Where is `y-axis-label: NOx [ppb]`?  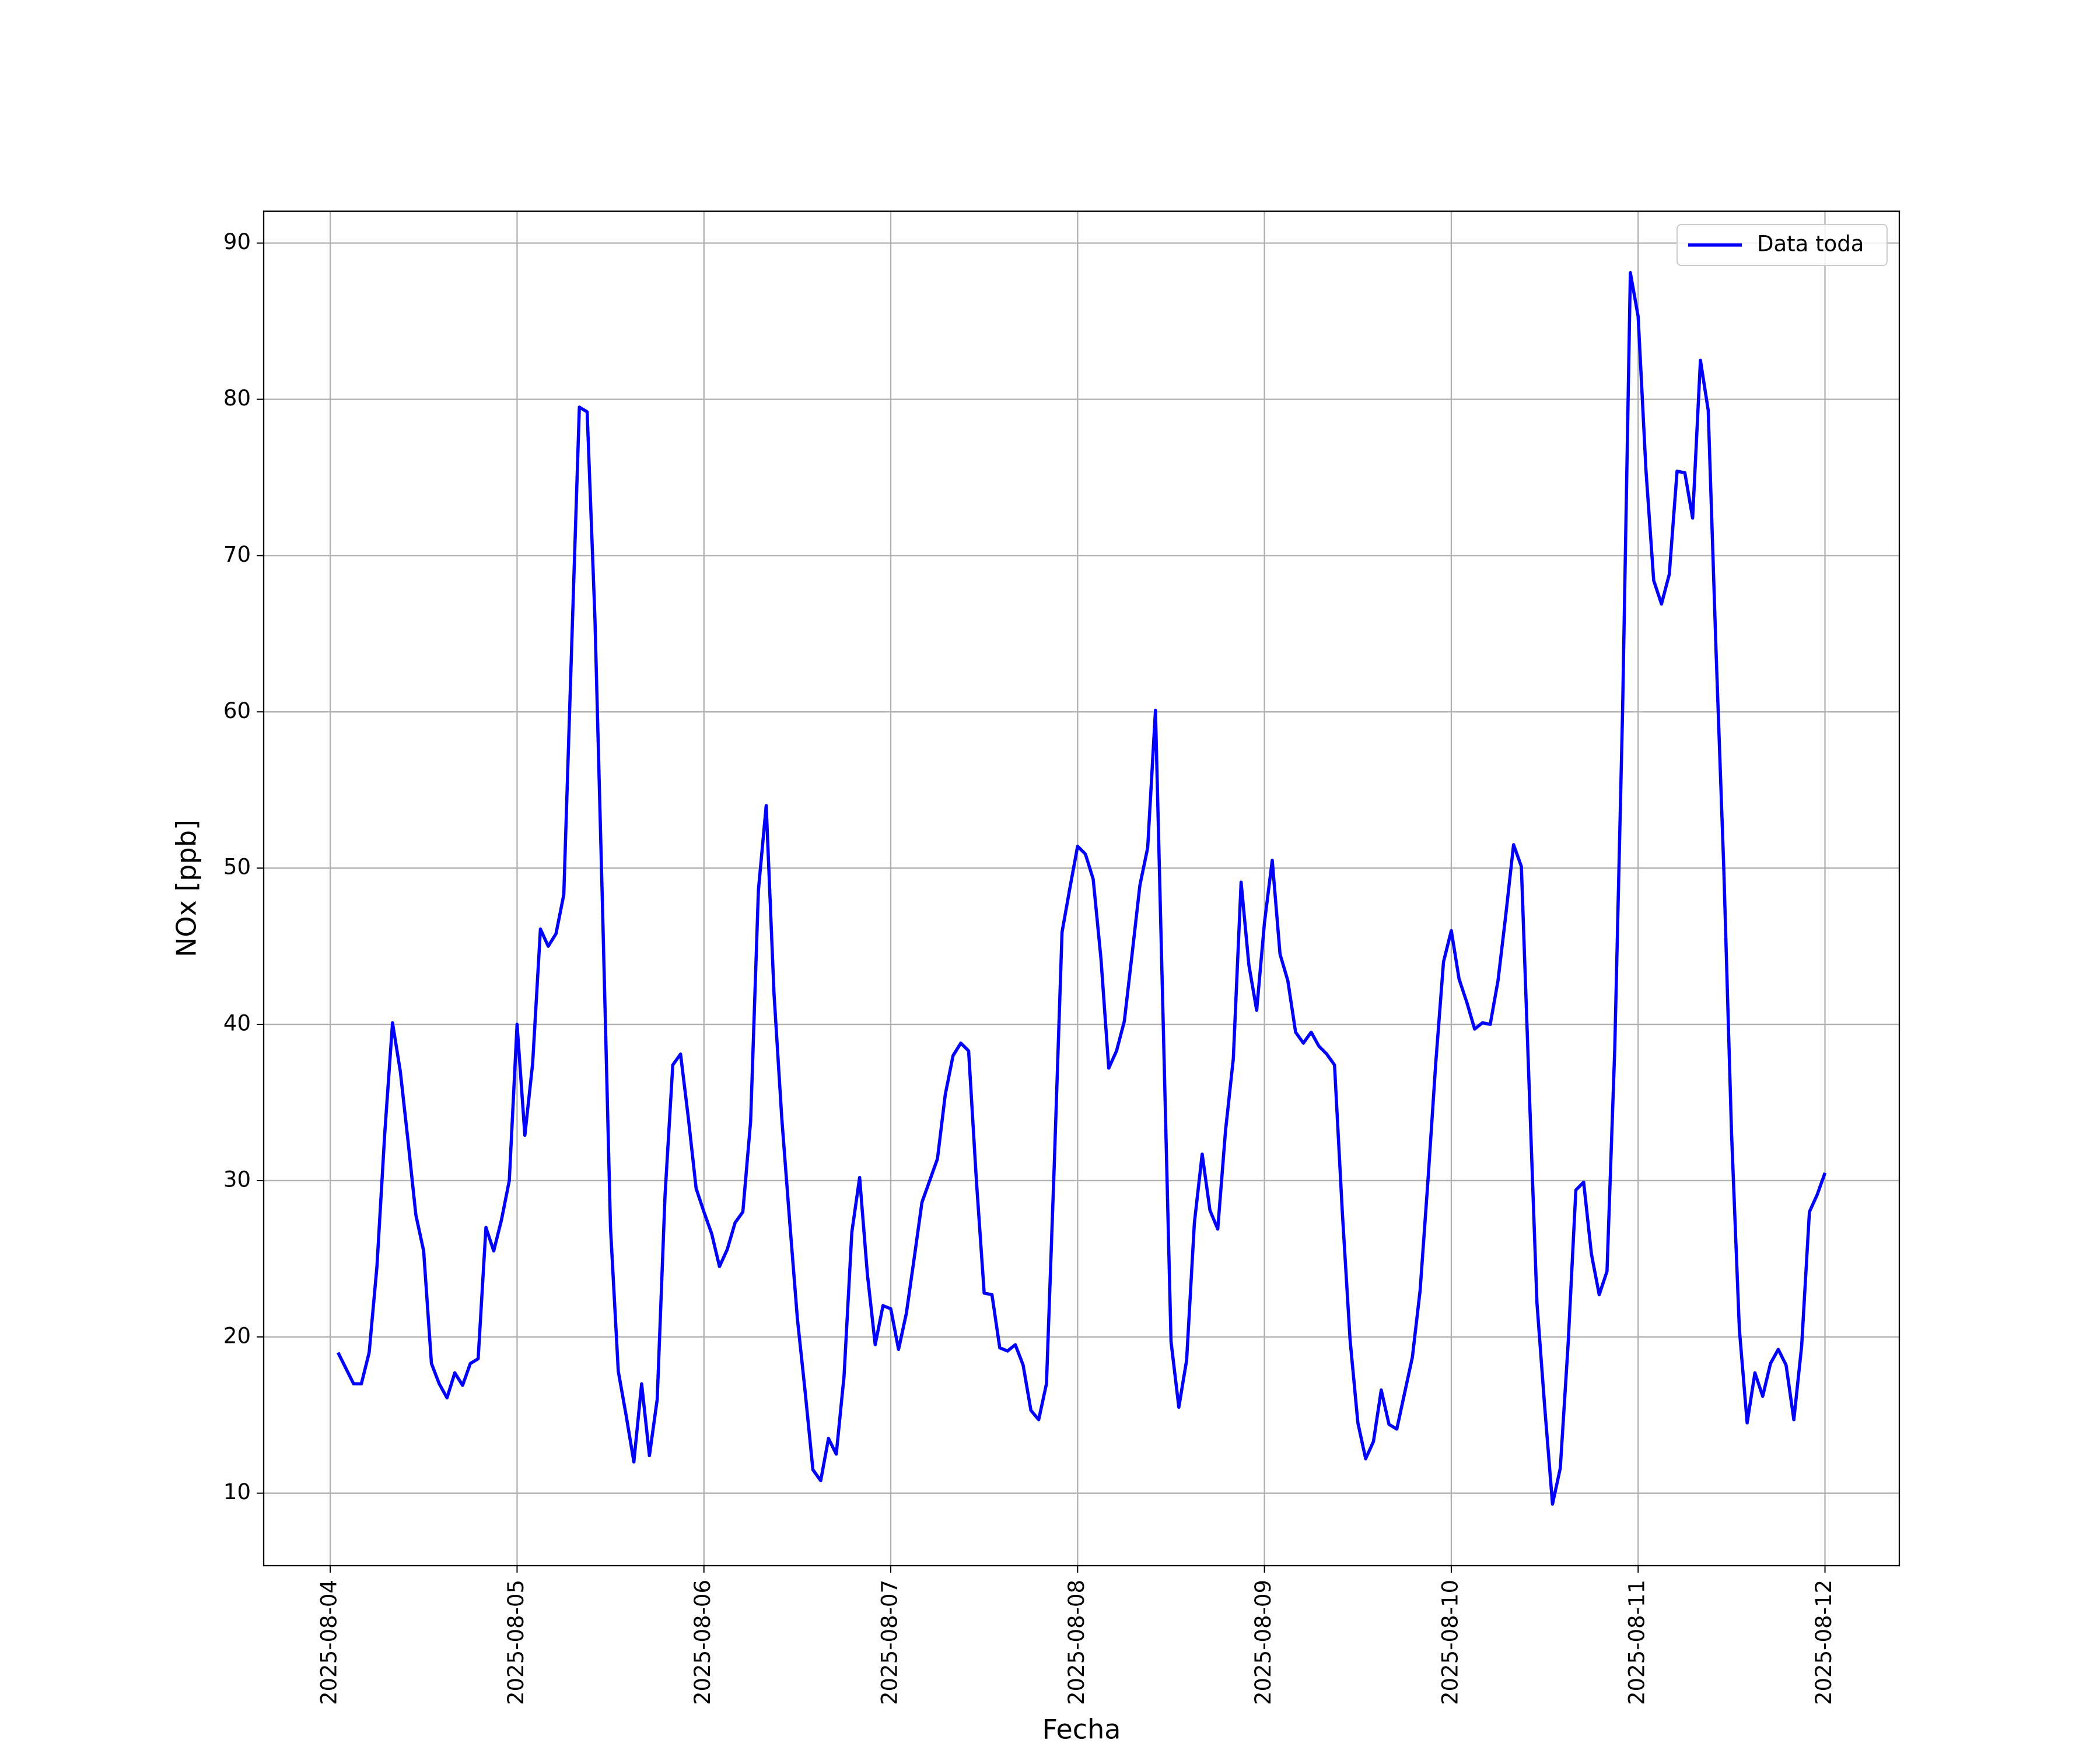
y-axis-label: NOx [ppb] is located at coordinates (187, 888).